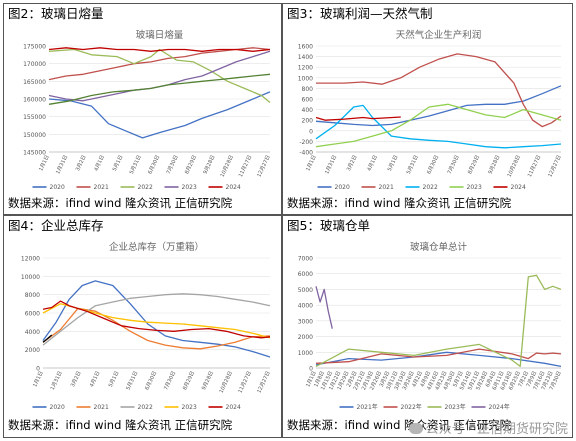 Image resolution: width=576 pixels, height=441 pixels. I want to click on y-tick-label: 175000, so click(34, 47).